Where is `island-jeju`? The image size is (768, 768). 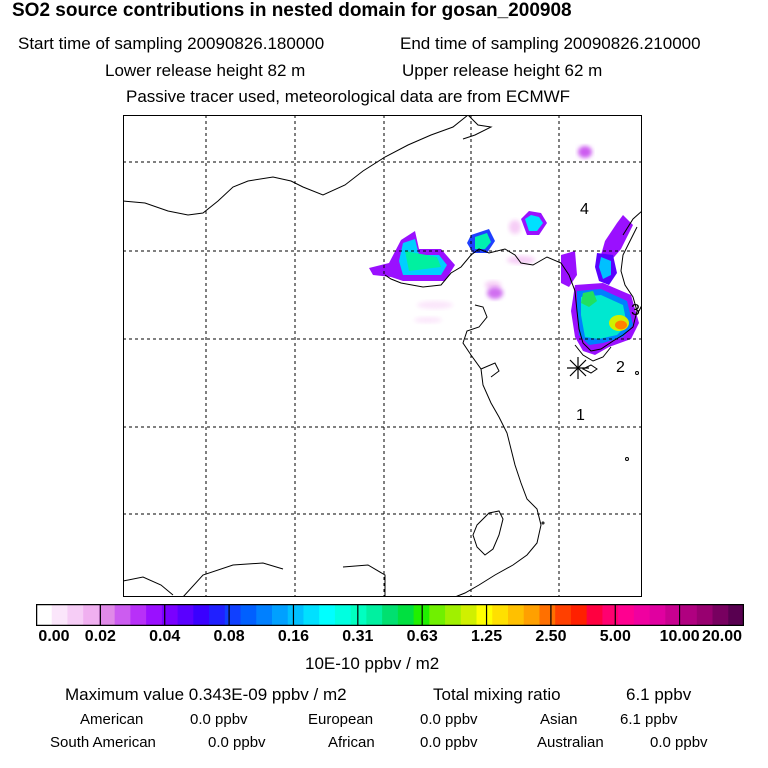 island-jeju is located at coordinates (589, 369).